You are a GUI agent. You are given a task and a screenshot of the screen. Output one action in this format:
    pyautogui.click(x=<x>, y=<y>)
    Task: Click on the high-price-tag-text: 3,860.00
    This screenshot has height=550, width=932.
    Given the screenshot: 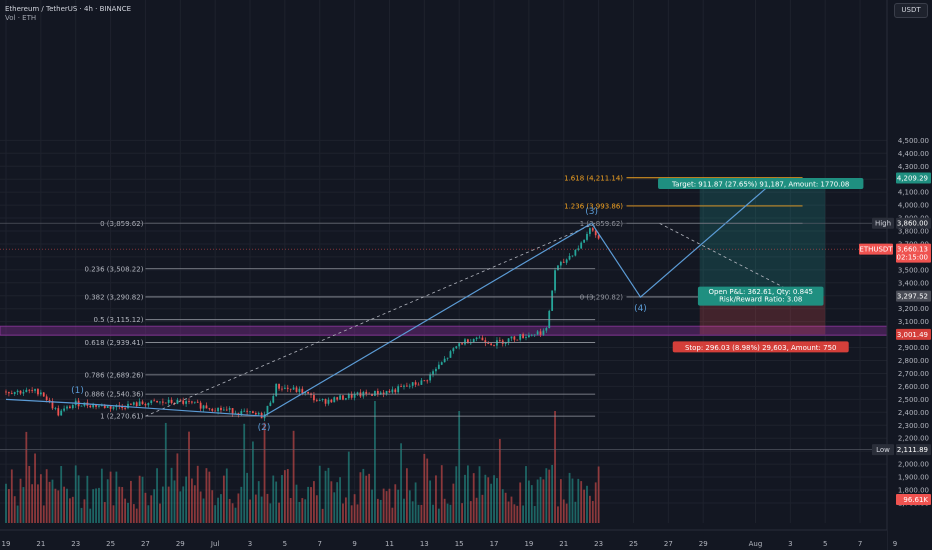 What is the action you would take?
    pyautogui.click(x=912, y=224)
    